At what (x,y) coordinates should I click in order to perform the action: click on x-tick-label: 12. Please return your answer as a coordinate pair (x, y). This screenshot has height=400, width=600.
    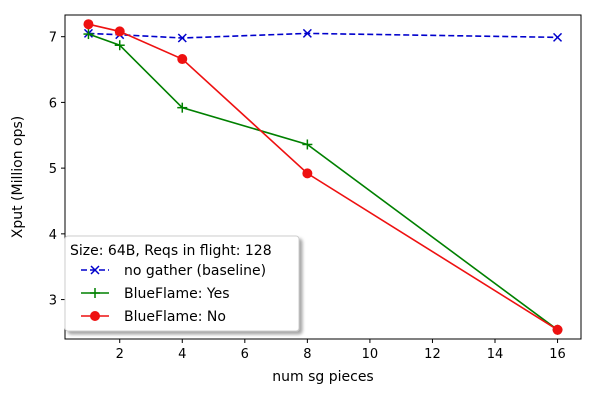
    Looking at the image, I should click on (432, 354).